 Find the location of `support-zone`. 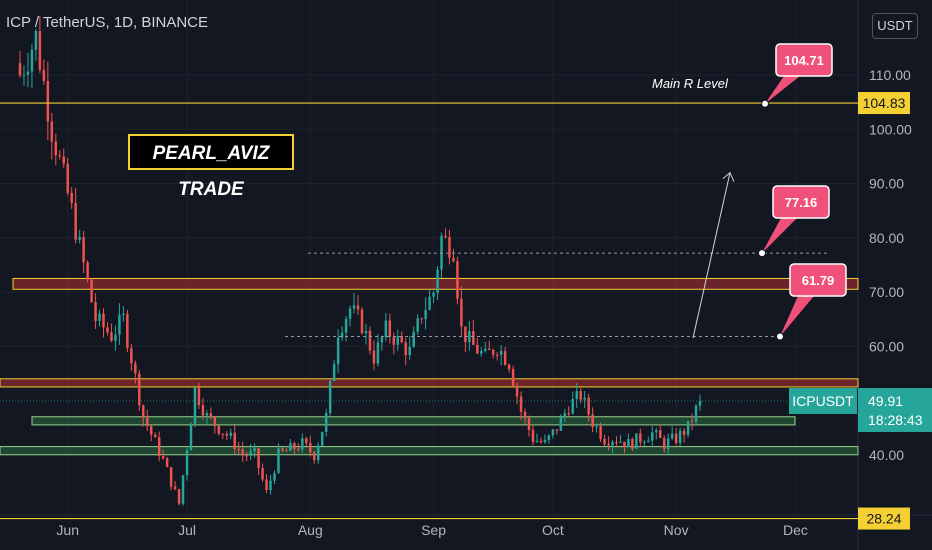

support-zone is located at coordinates (429, 451).